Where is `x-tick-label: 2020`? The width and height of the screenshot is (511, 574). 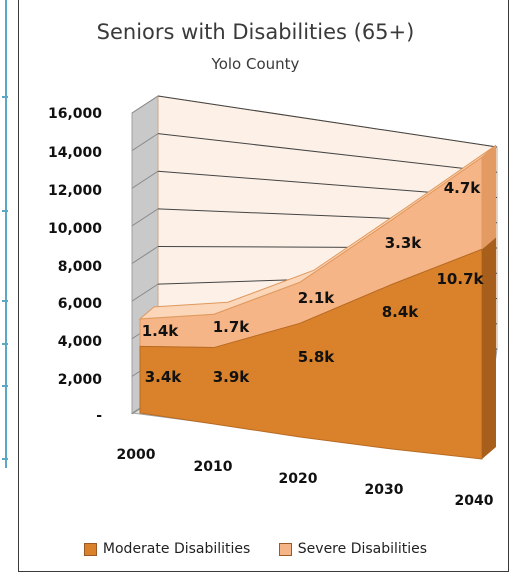
x-tick-label: 2020 is located at coordinates (298, 479).